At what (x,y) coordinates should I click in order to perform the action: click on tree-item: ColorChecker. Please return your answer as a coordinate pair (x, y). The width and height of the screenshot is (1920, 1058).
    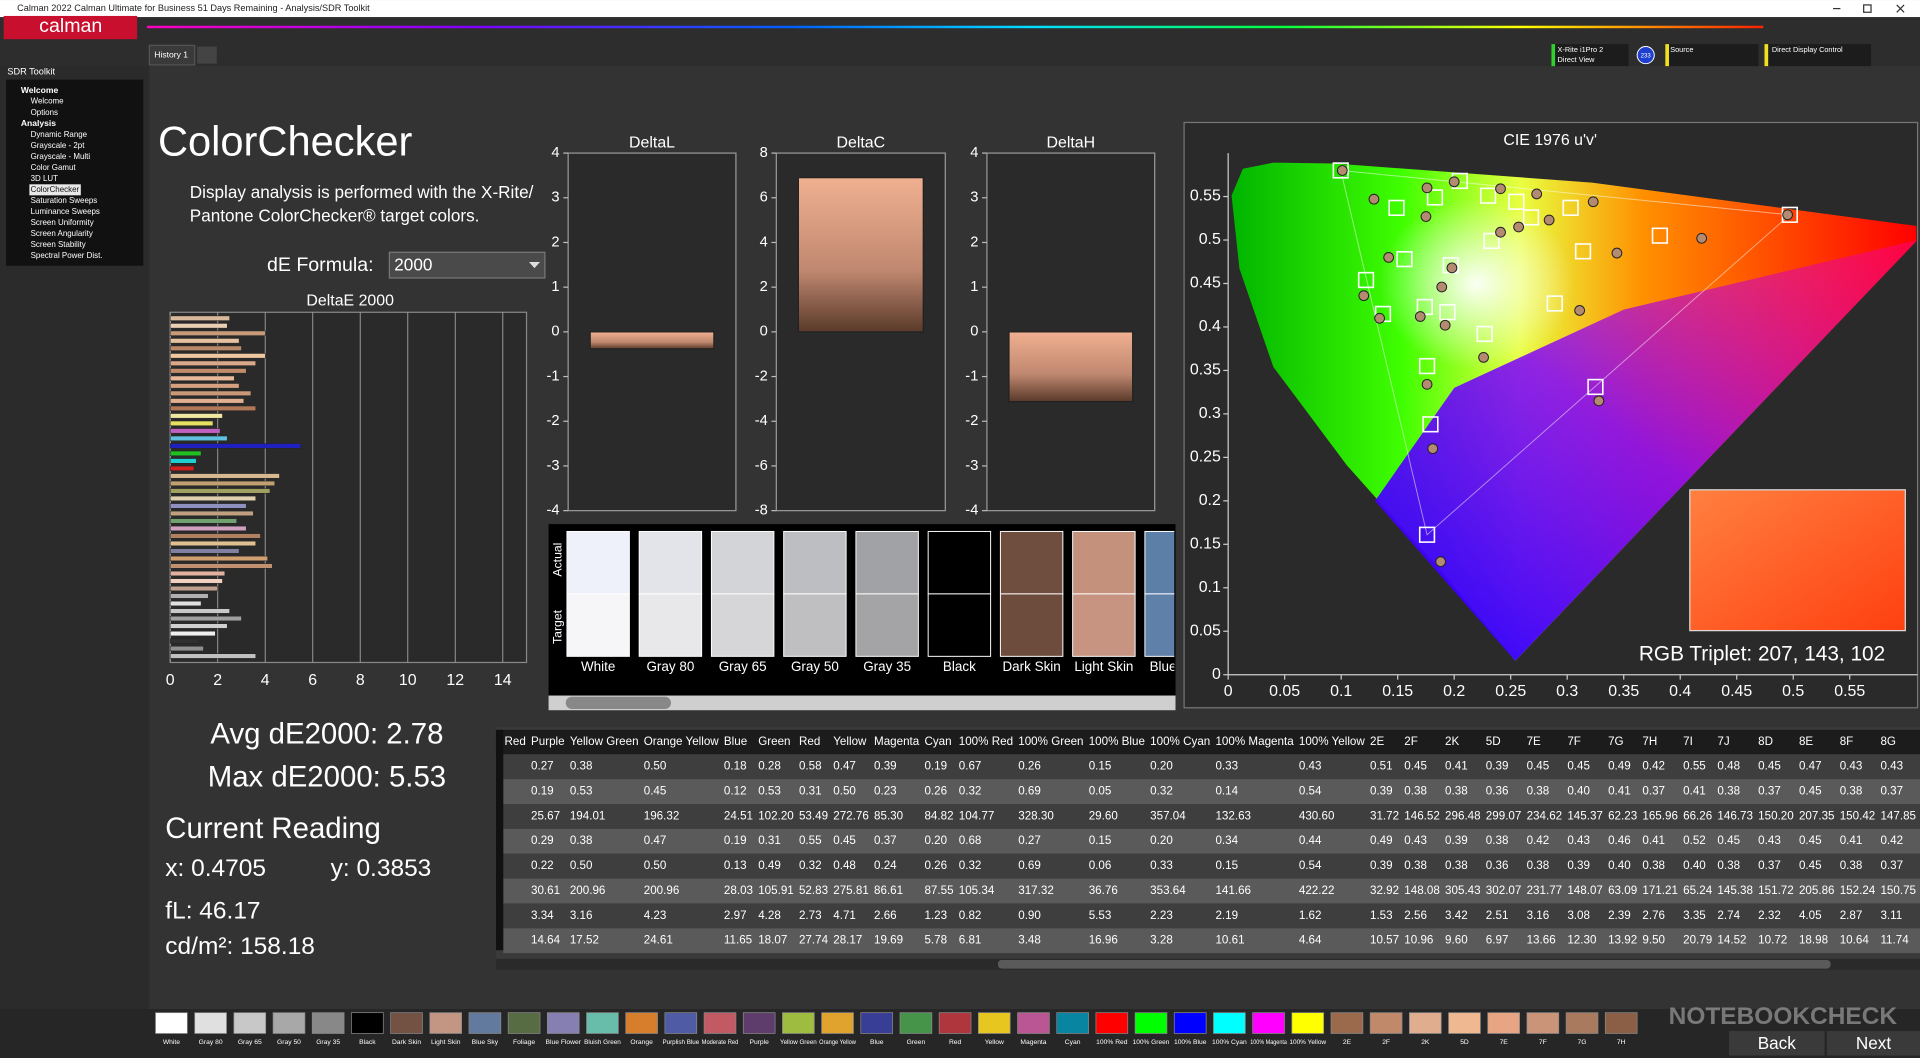
    Looking at the image, I should click on (55, 189).